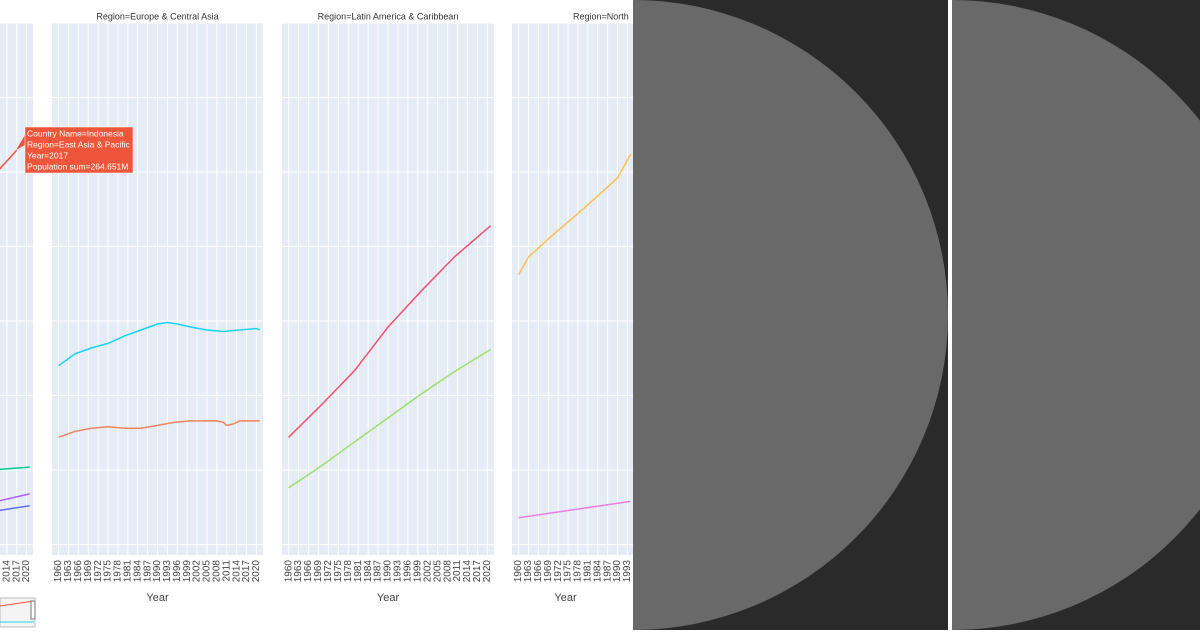 This screenshot has width=1200, height=635. What do you see at coordinates (601, 16) in the screenshot?
I see `facet-title: Region=North` at bounding box center [601, 16].